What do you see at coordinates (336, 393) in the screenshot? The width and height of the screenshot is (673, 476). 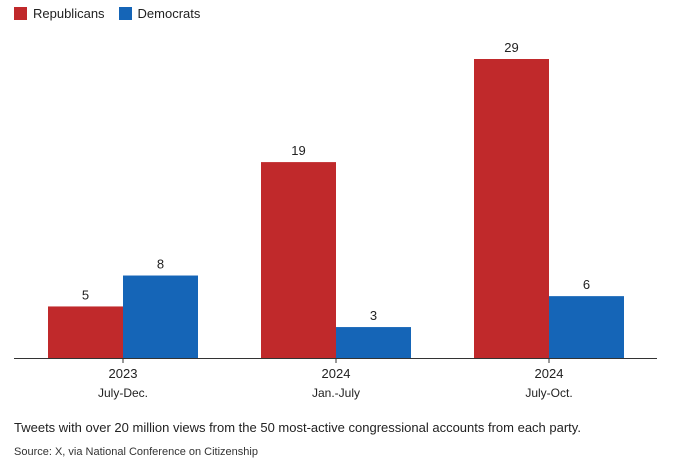 I see `x-tick-label-period-2: Jan.-July` at bounding box center [336, 393].